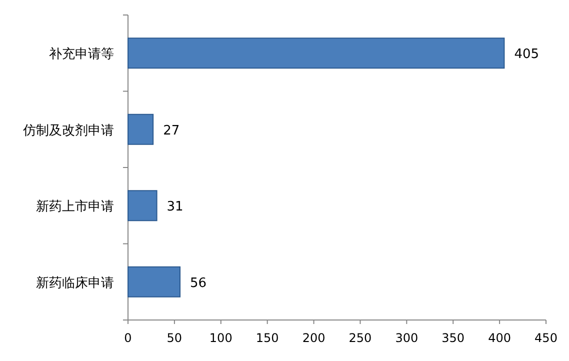  I want to click on y-tick-label: 仿制及改剂申请, so click(68, 130).